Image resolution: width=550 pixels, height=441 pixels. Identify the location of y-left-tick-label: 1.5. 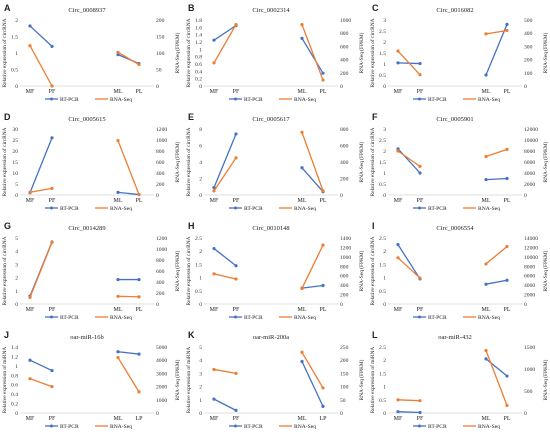
(382, 54).